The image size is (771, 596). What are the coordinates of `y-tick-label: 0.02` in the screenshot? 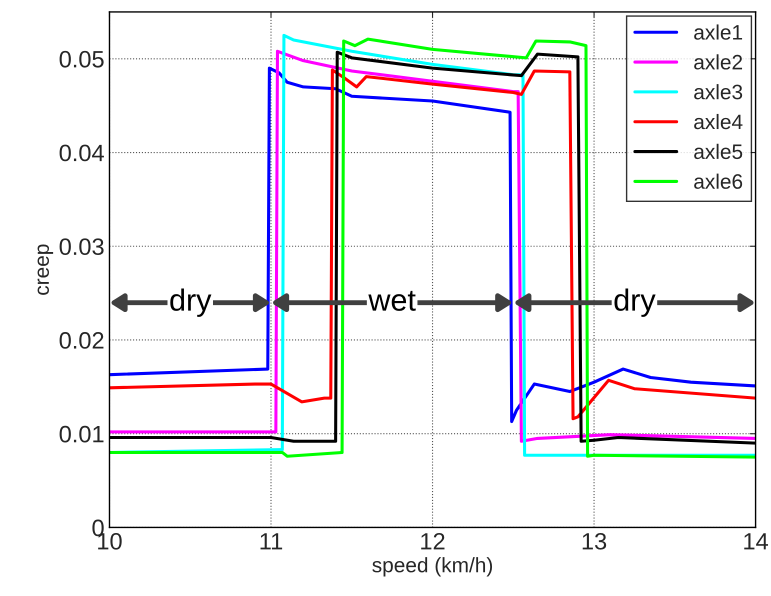 It's located at (82, 340).